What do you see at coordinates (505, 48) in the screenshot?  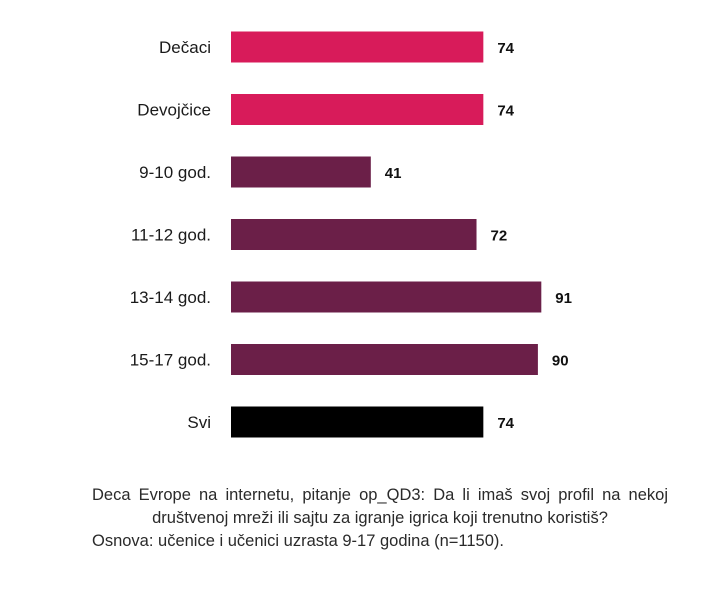 I see `value-label-decaci: 74` at bounding box center [505, 48].